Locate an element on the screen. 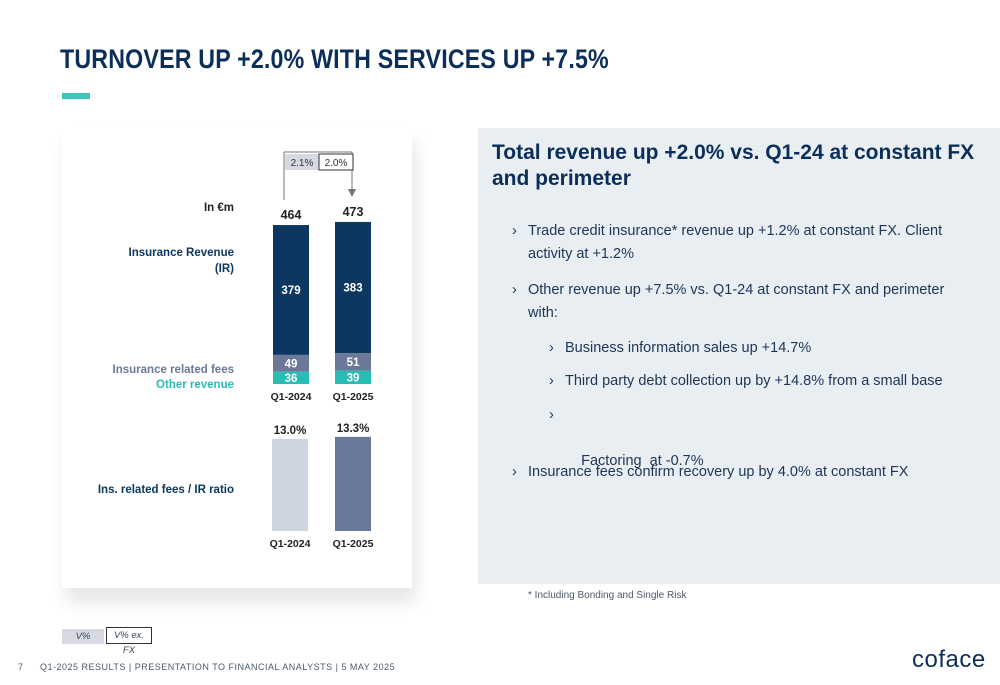  stacked-bar-chart: 36 49 379 464 Q1-2024 39 51 383 473 Q1-2025 is located at coordinates (322, 304).